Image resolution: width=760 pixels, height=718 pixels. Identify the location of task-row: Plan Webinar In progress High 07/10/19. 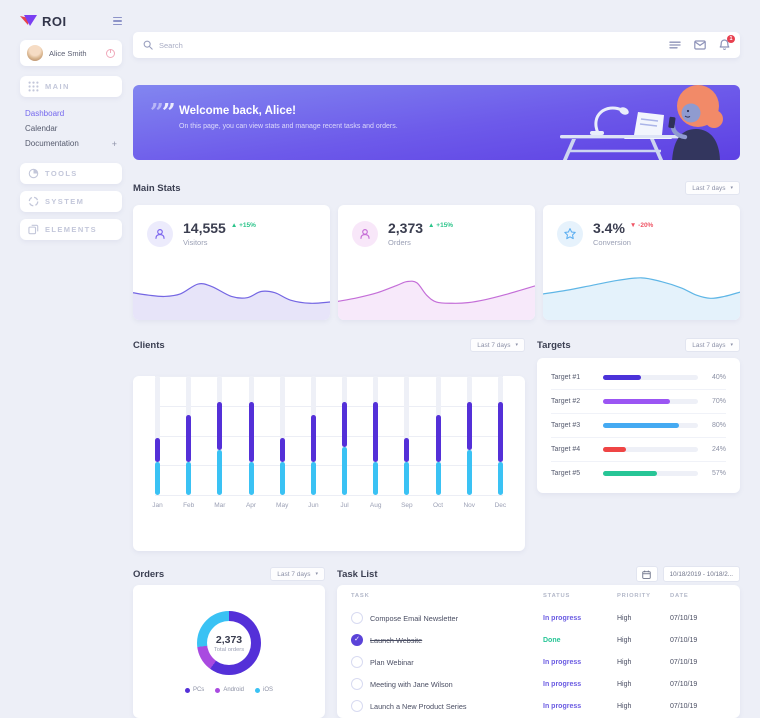
(538, 662).